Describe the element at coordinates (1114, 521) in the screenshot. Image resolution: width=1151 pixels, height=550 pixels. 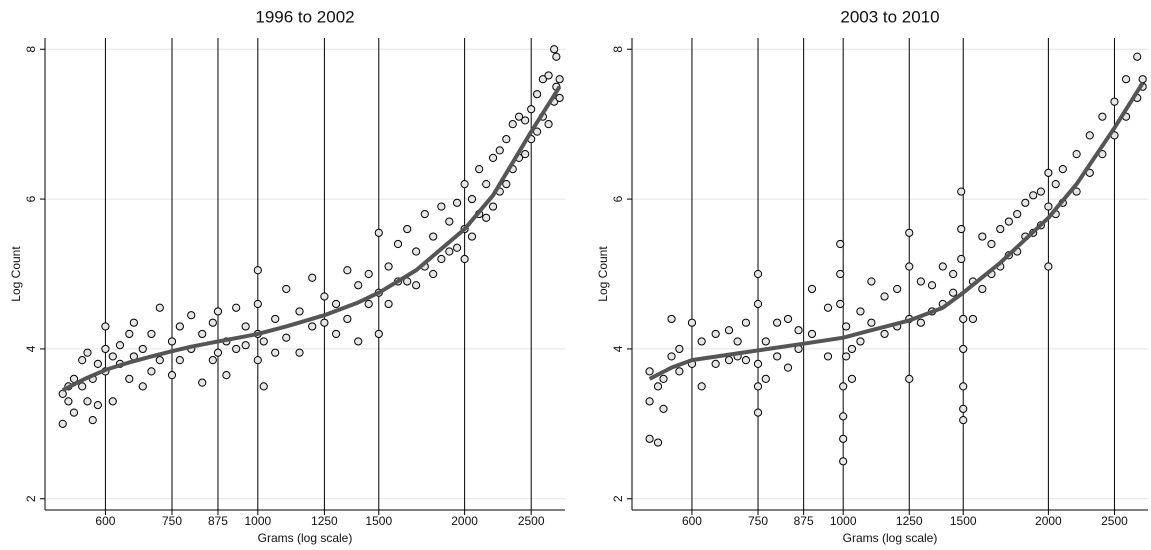
I see `x-tick-label: 2500` at that location.